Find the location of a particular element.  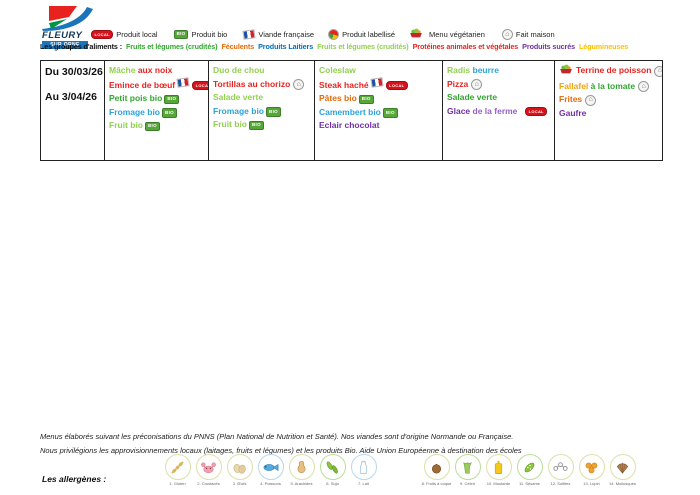

lupin-icon is located at coordinates (591, 467).